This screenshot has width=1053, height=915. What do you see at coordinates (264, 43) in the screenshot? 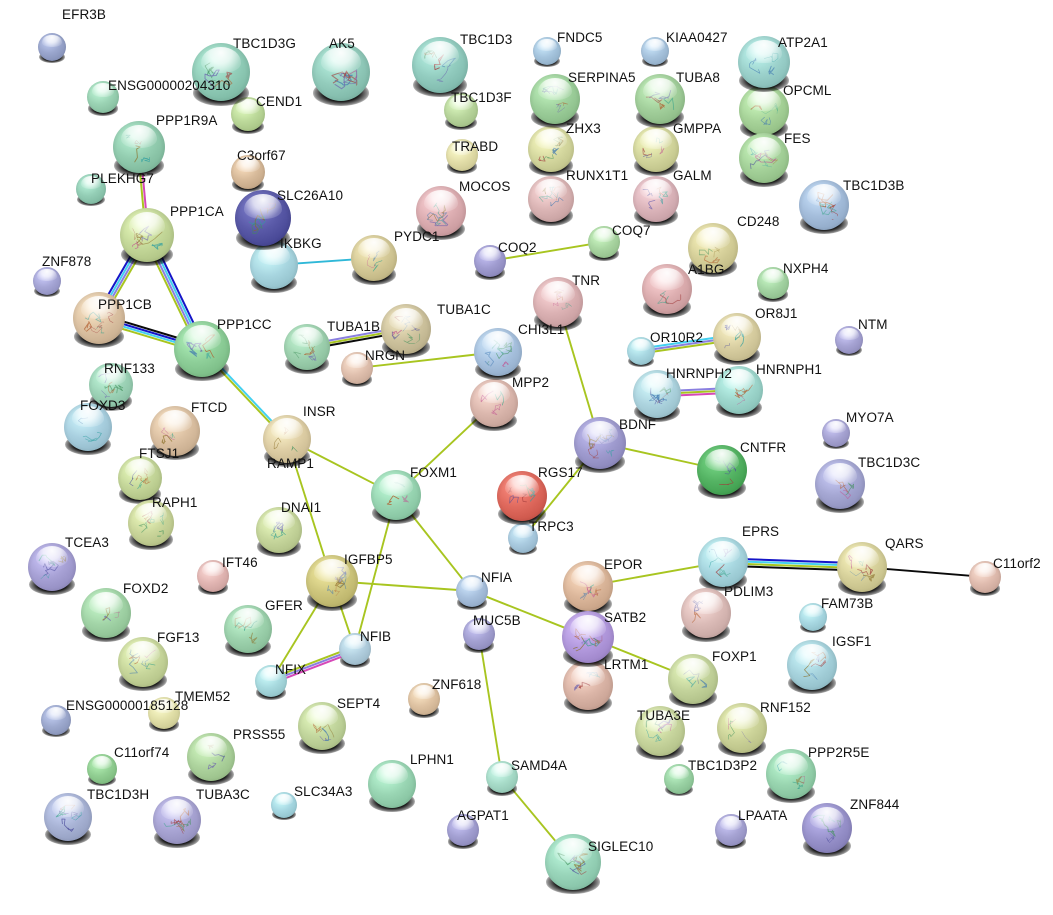
I see `node-label: TBC1D3G` at bounding box center [264, 43].